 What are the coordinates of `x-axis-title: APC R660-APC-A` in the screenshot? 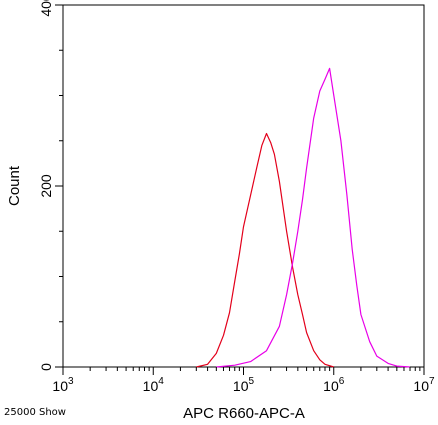 It's located at (244, 413).